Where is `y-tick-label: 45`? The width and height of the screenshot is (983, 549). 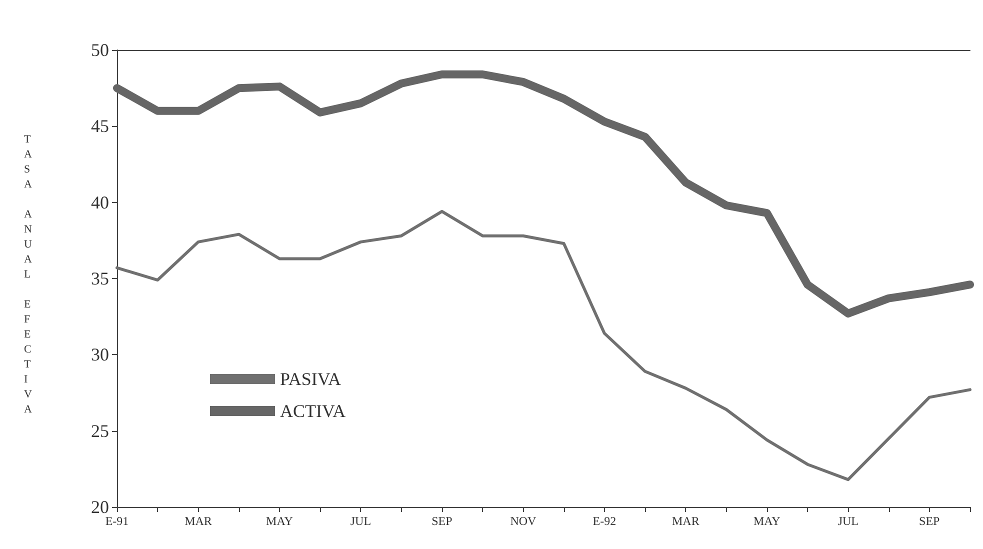 y-tick-label: 45 is located at coordinates (100, 126).